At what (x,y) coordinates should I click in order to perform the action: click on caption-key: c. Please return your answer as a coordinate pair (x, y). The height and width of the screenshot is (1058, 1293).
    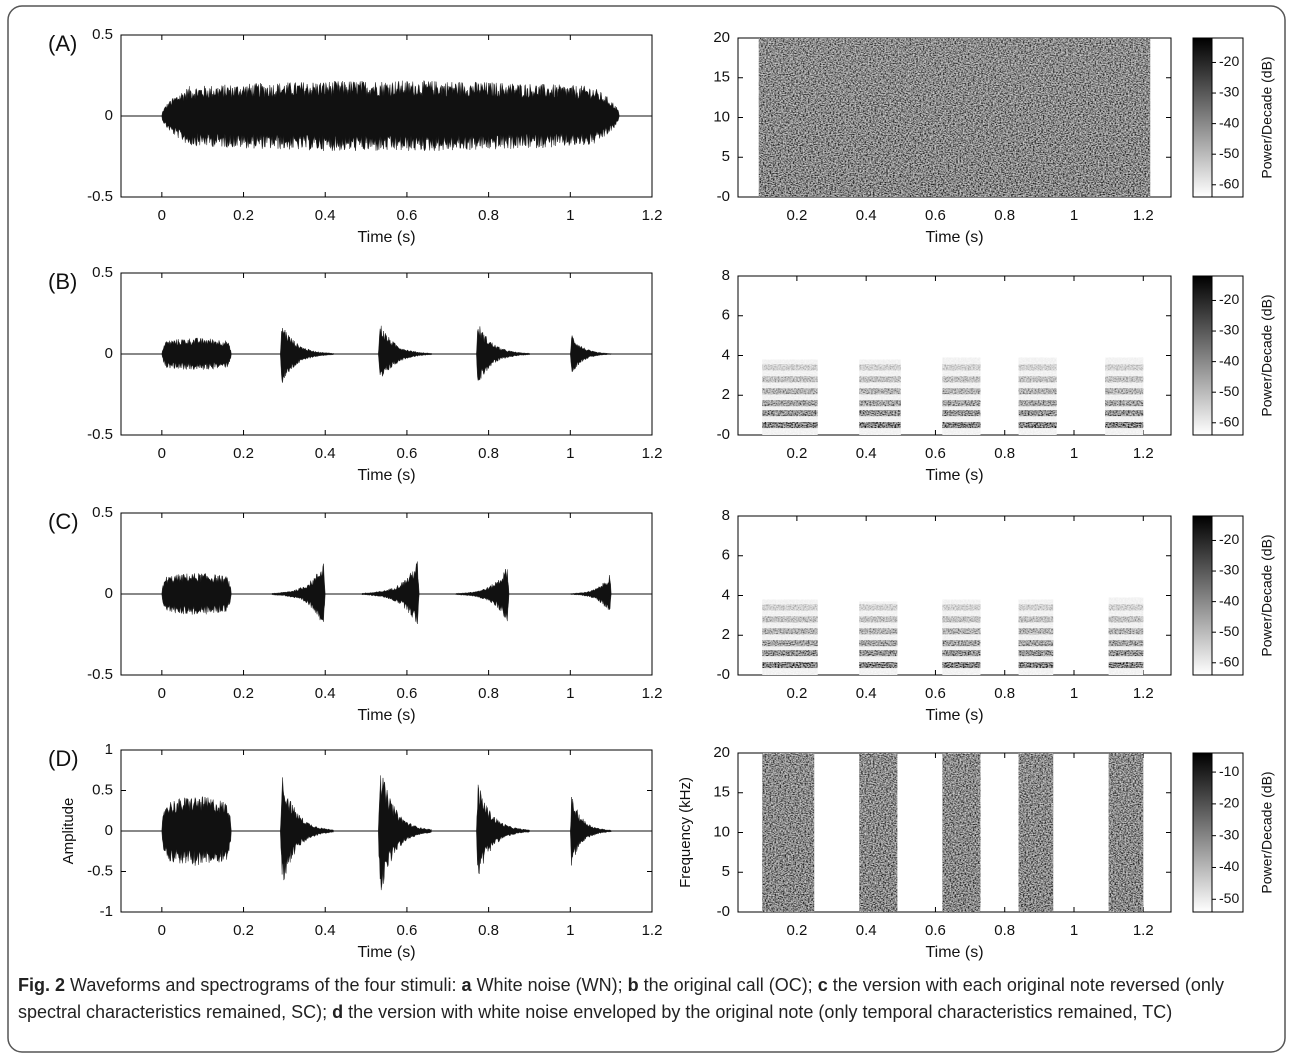
    Looking at the image, I should click on (822, 985).